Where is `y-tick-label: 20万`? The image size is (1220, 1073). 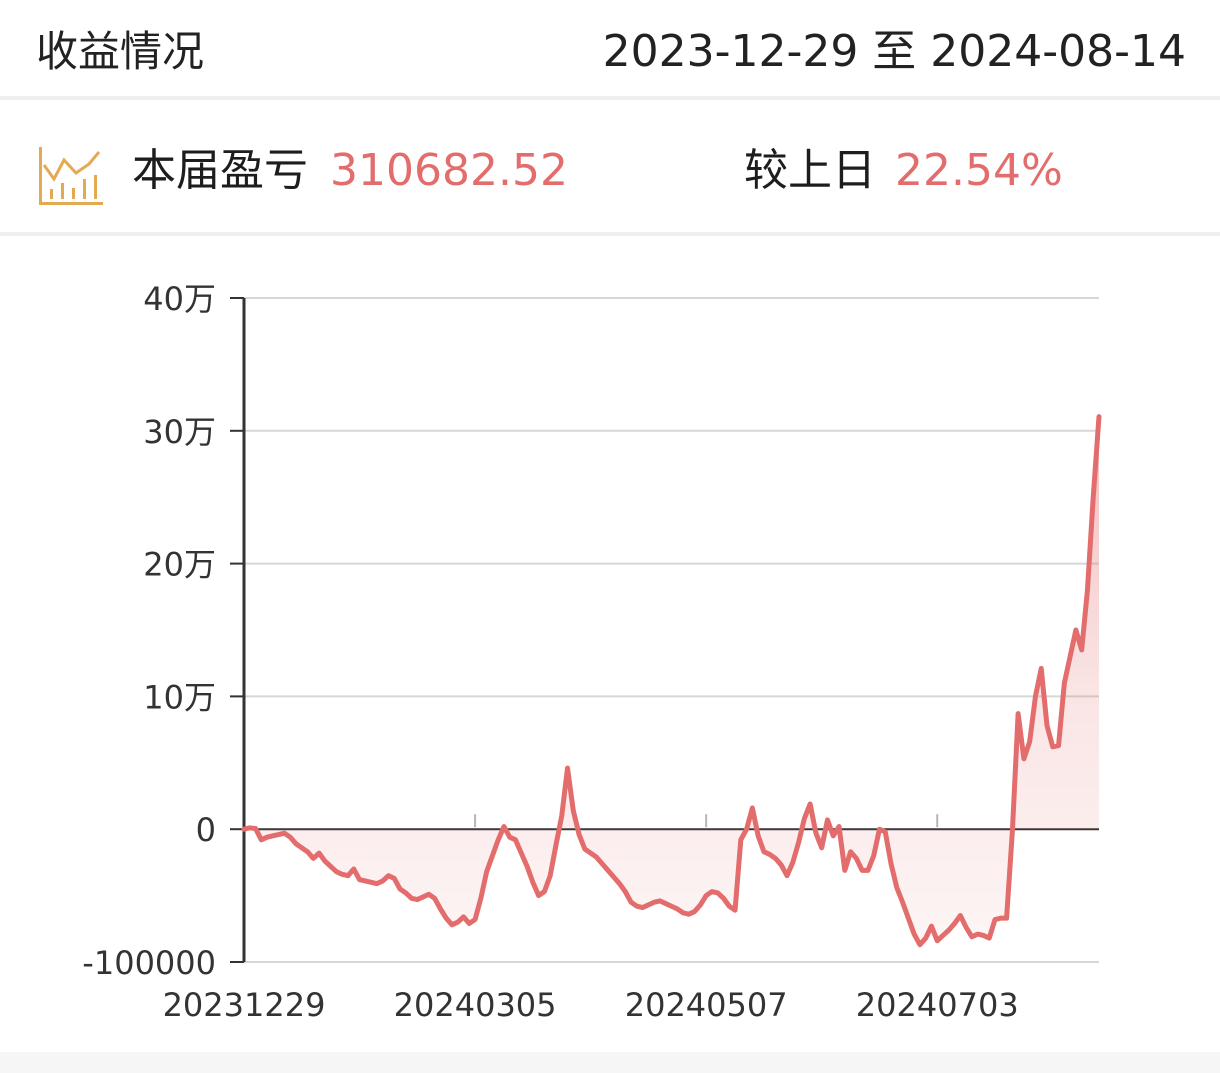 y-tick-label: 20万 is located at coordinates (179, 565).